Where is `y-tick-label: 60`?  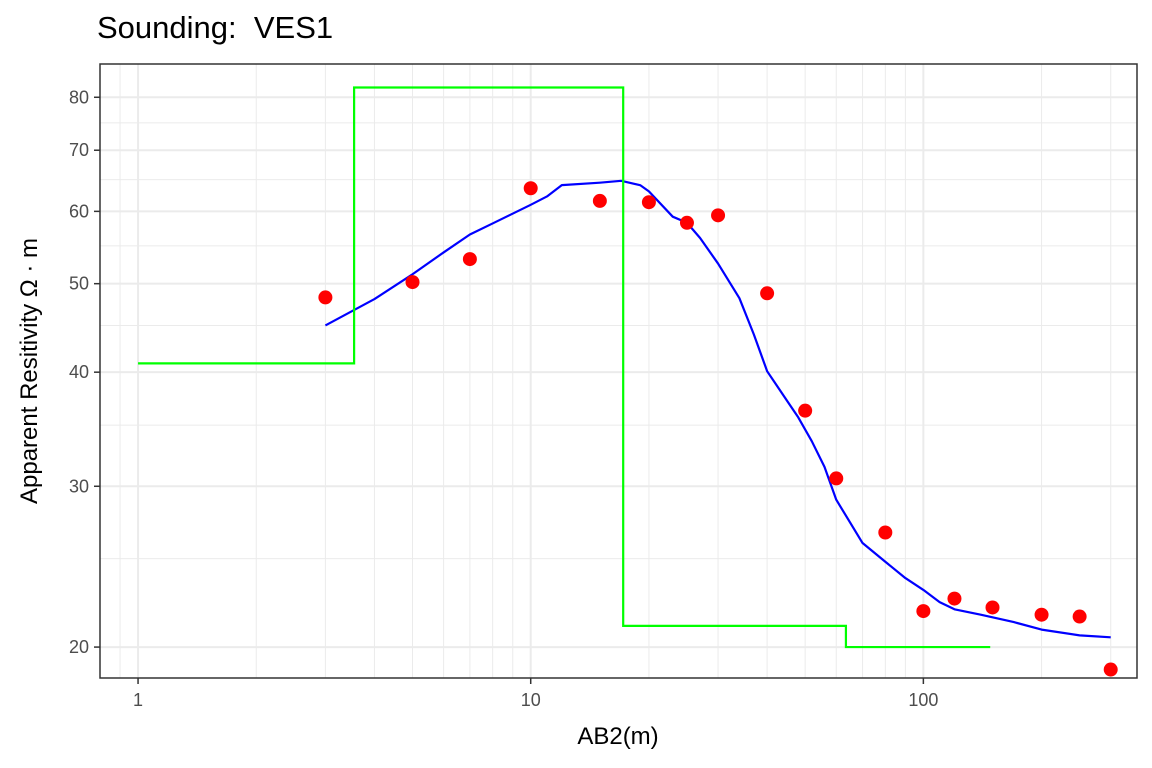 y-tick-label: 60 is located at coordinates (79, 211).